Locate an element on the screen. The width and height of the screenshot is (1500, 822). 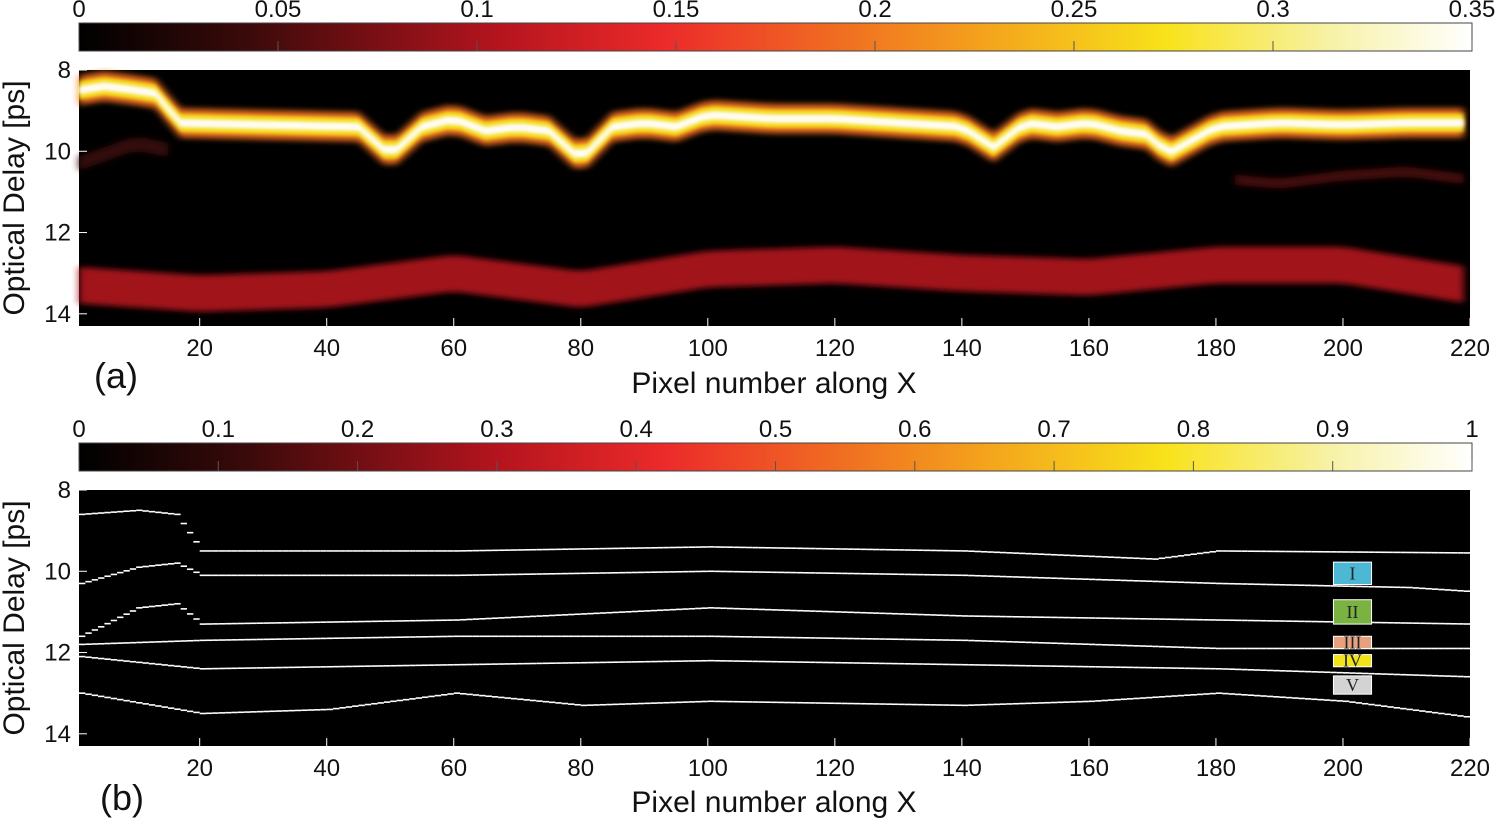
layer-box-iii: III is located at coordinates (1352, 642).